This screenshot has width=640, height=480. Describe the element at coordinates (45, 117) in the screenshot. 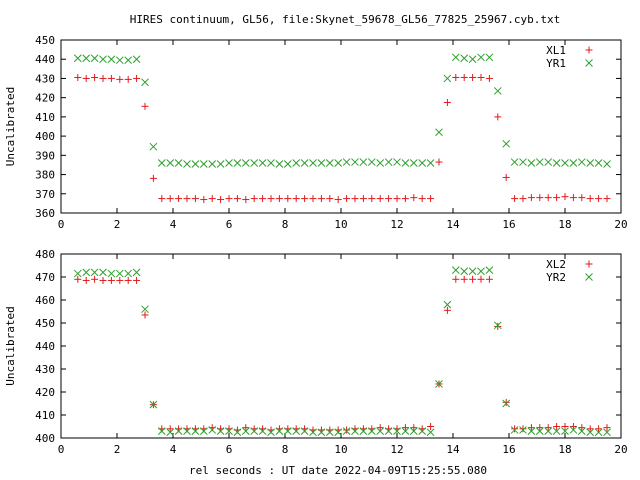

I see `y-tick-label: 410` at that location.